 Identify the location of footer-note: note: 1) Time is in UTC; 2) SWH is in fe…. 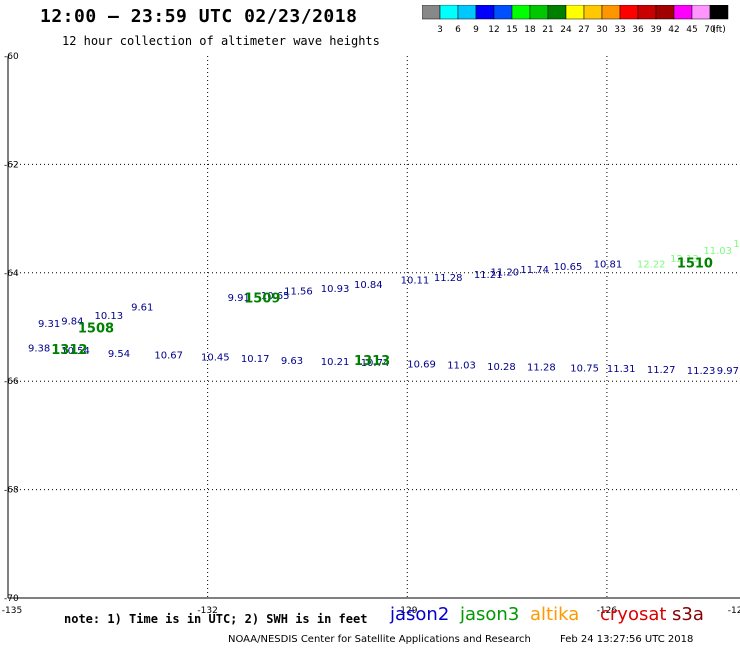
(216, 619).